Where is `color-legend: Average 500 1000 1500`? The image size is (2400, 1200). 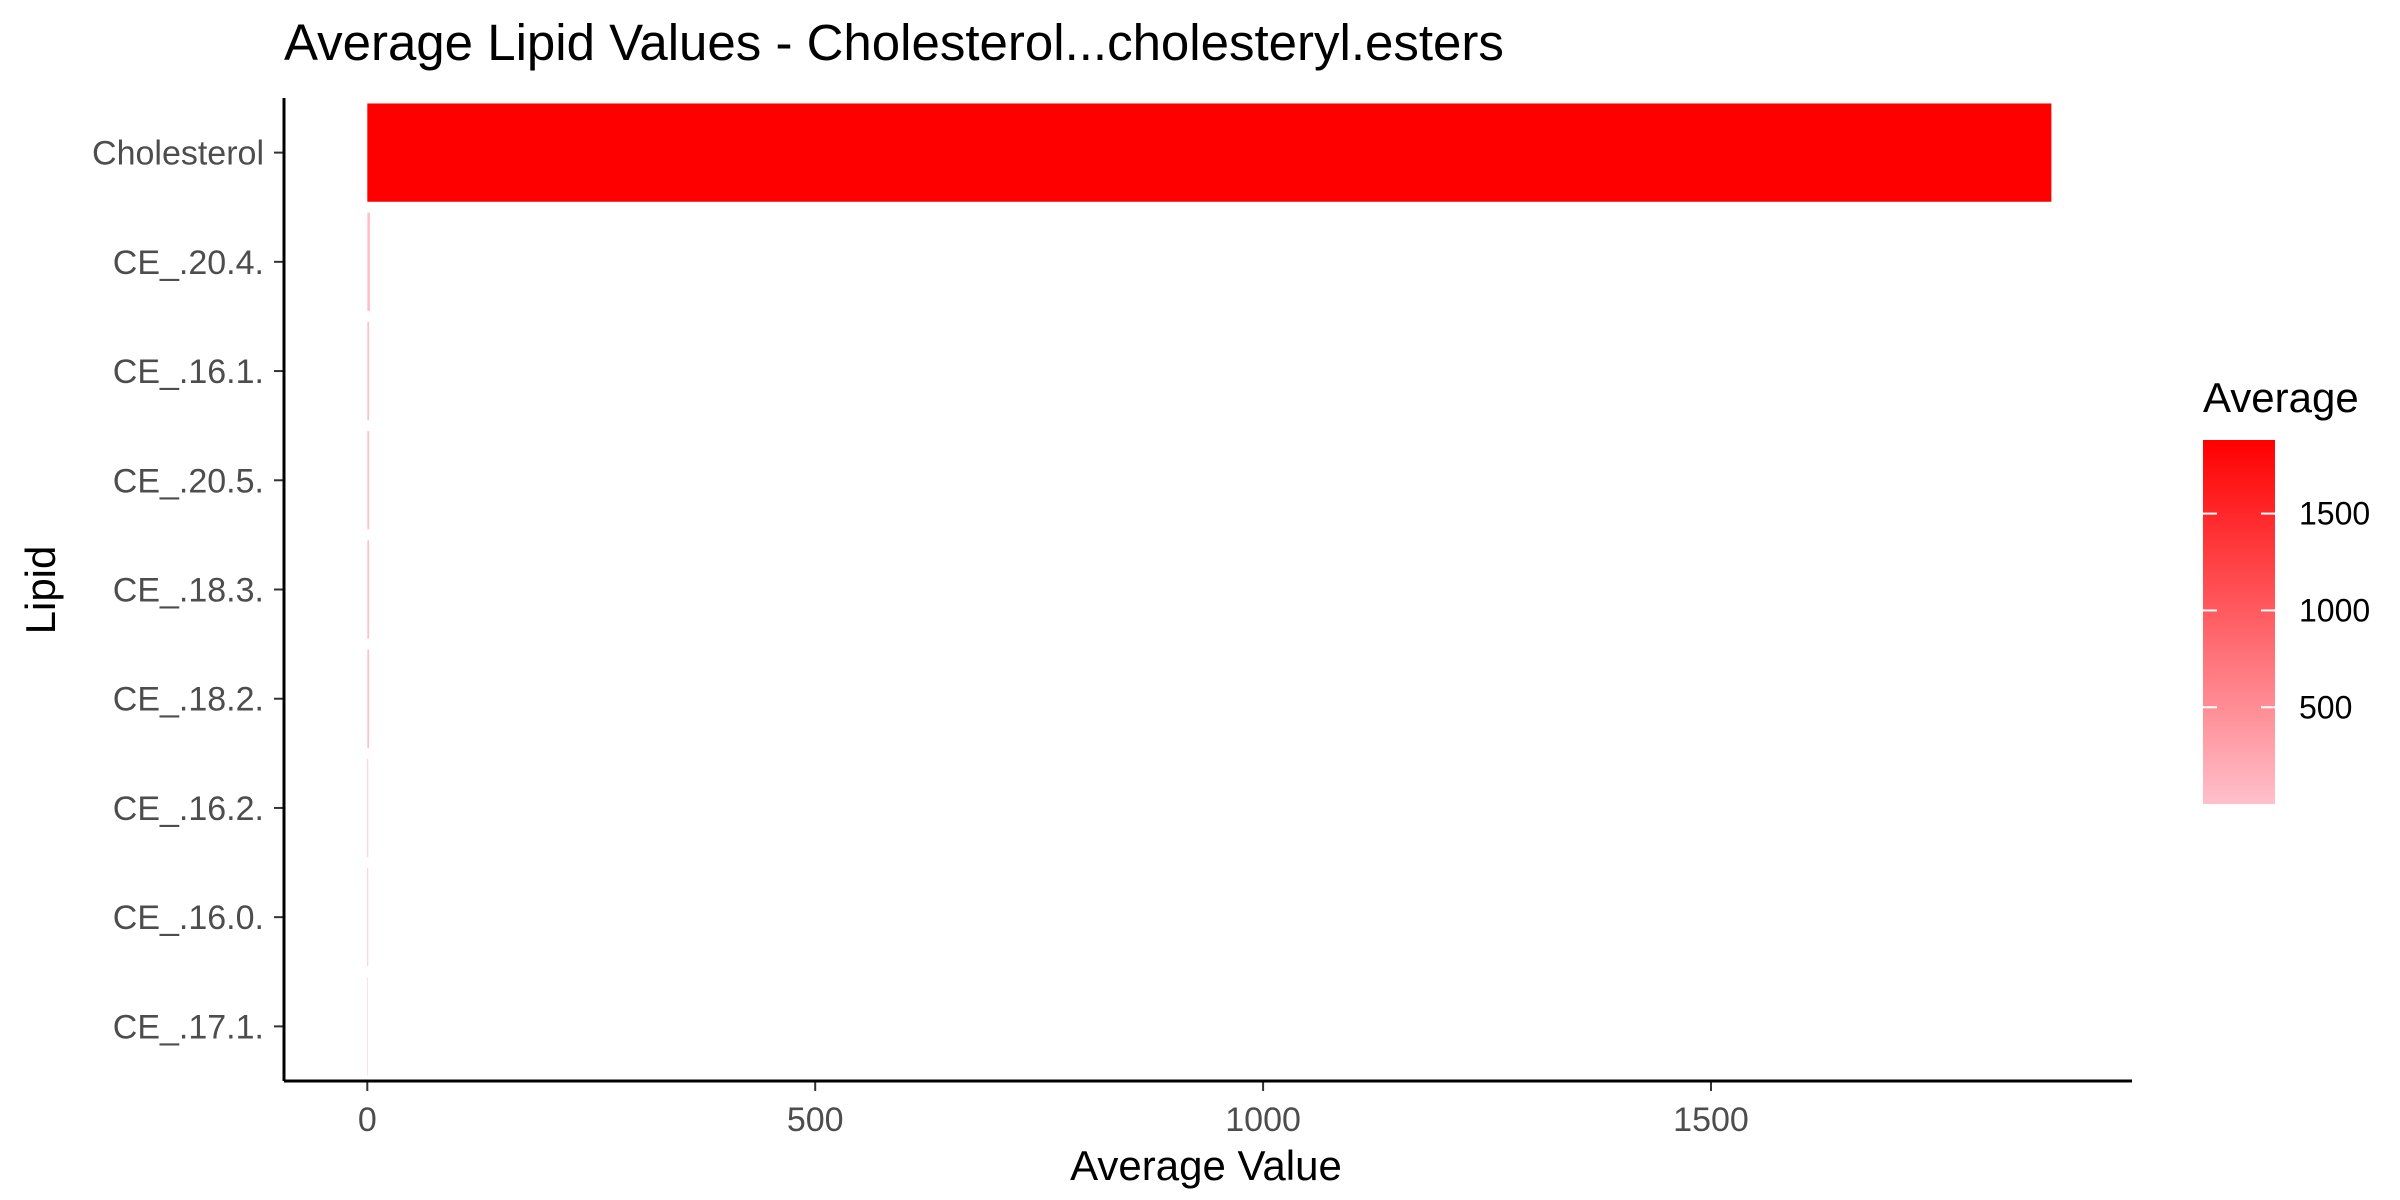
color-legend: Average 500 1000 1500 is located at coordinates (2286, 589).